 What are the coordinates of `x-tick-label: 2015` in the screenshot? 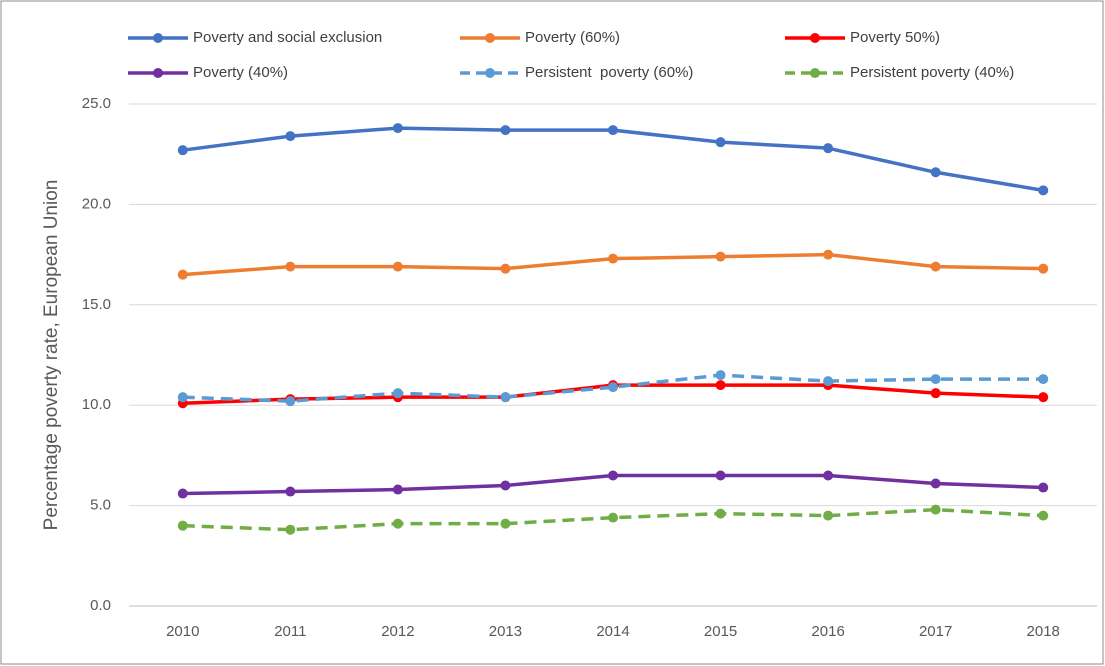 It's located at (720, 631).